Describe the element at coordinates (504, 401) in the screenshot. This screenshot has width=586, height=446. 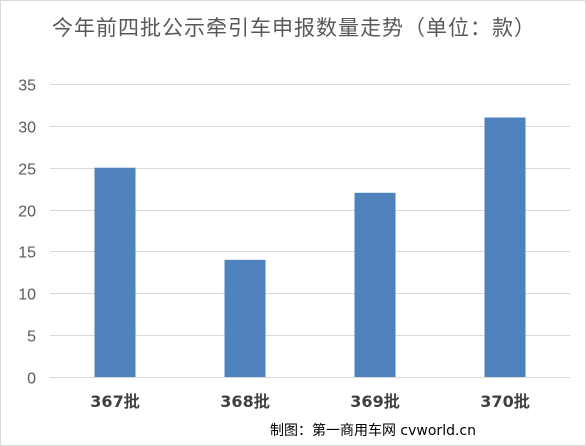
I see `x-category-label: 370批` at that location.